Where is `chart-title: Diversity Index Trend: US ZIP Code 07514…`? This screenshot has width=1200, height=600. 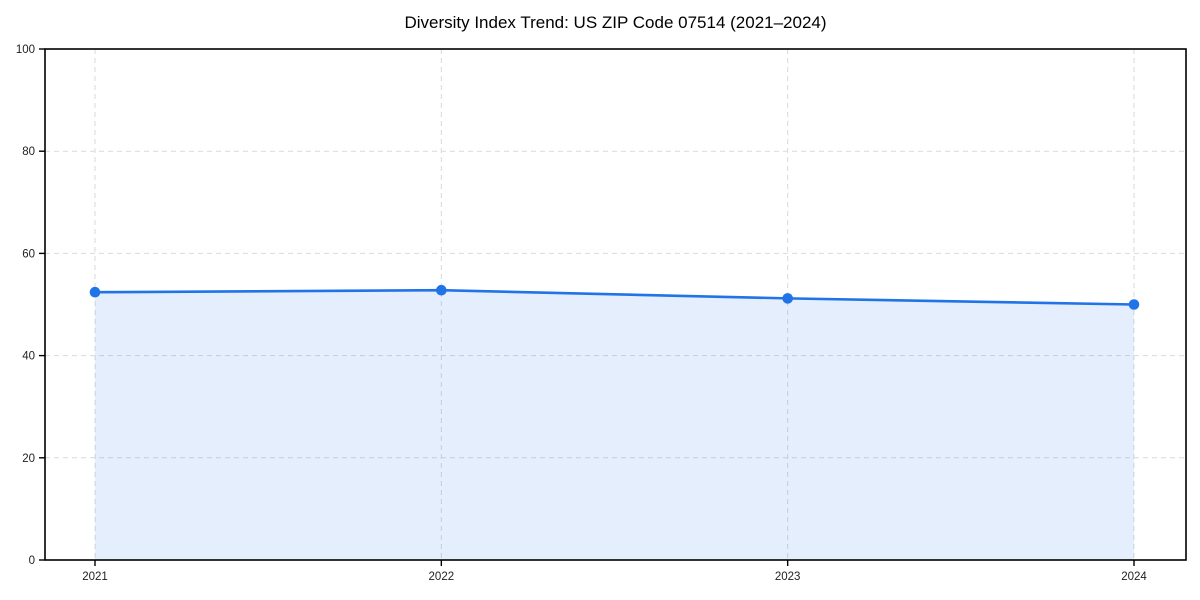
chart-title: Diversity Index Trend: US ZIP Code 07514… is located at coordinates (615, 22).